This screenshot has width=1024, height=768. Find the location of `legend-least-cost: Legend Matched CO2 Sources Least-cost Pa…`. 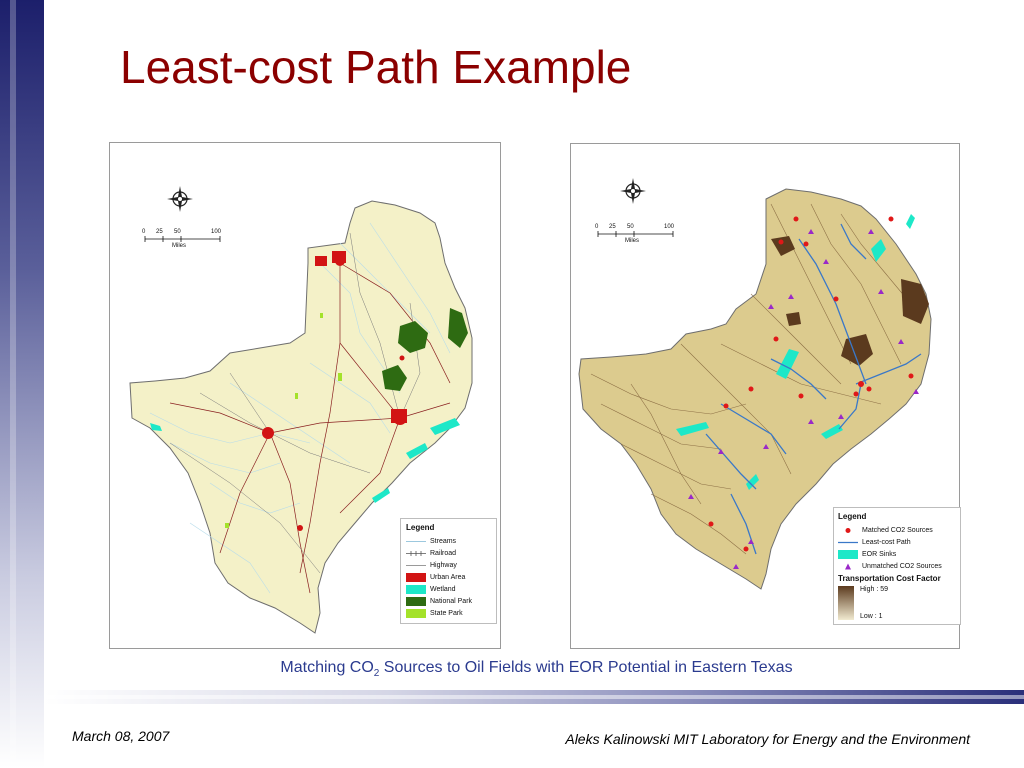

legend-least-cost: Legend Matched CO2 Sources Least-cost Pa… is located at coordinates (897, 566).